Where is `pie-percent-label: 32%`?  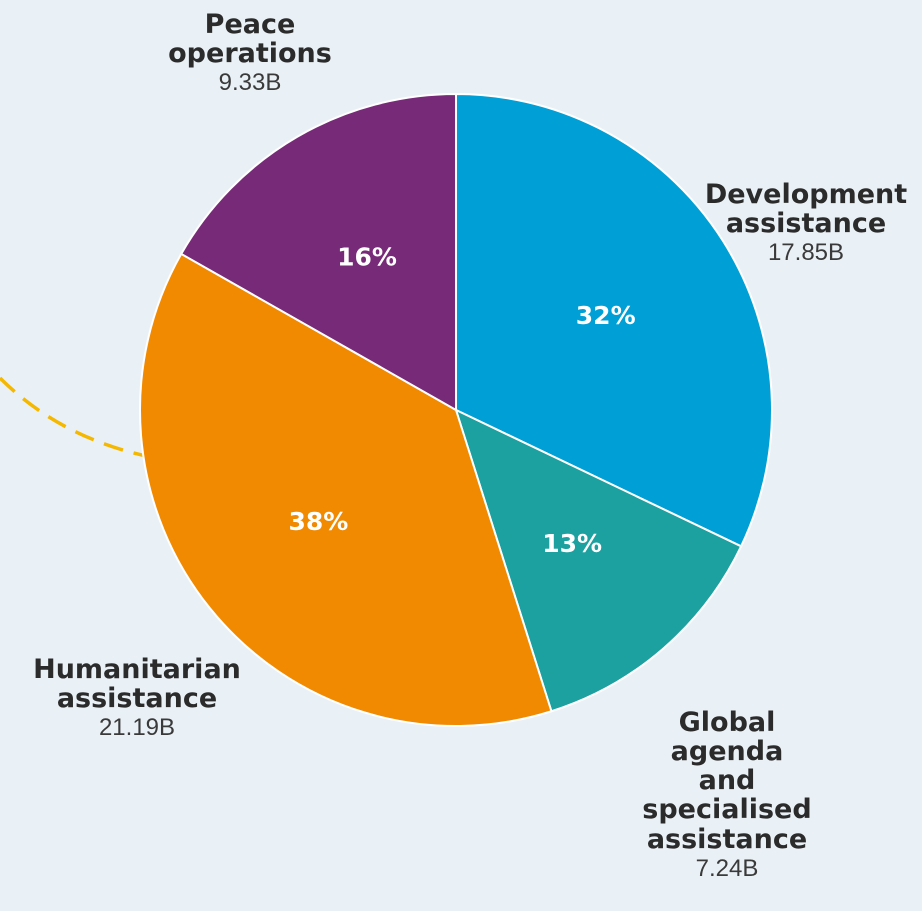 pie-percent-label: 32% is located at coordinates (606, 315).